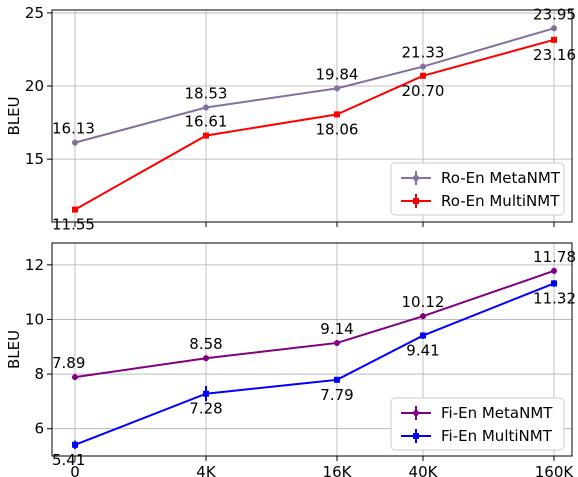 This screenshot has width=578, height=477. Describe the element at coordinates (39, 429) in the screenshot. I see `y-tick-label: 6` at that location.